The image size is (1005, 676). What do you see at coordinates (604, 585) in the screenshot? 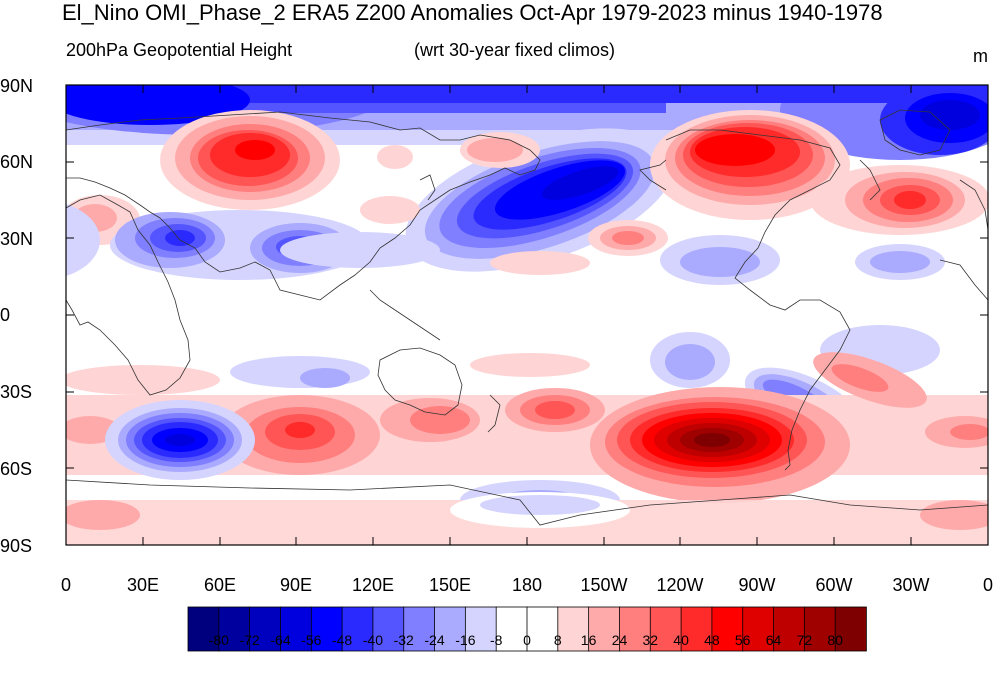
I see `lon-label-150w: 150W` at bounding box center [604, 585].